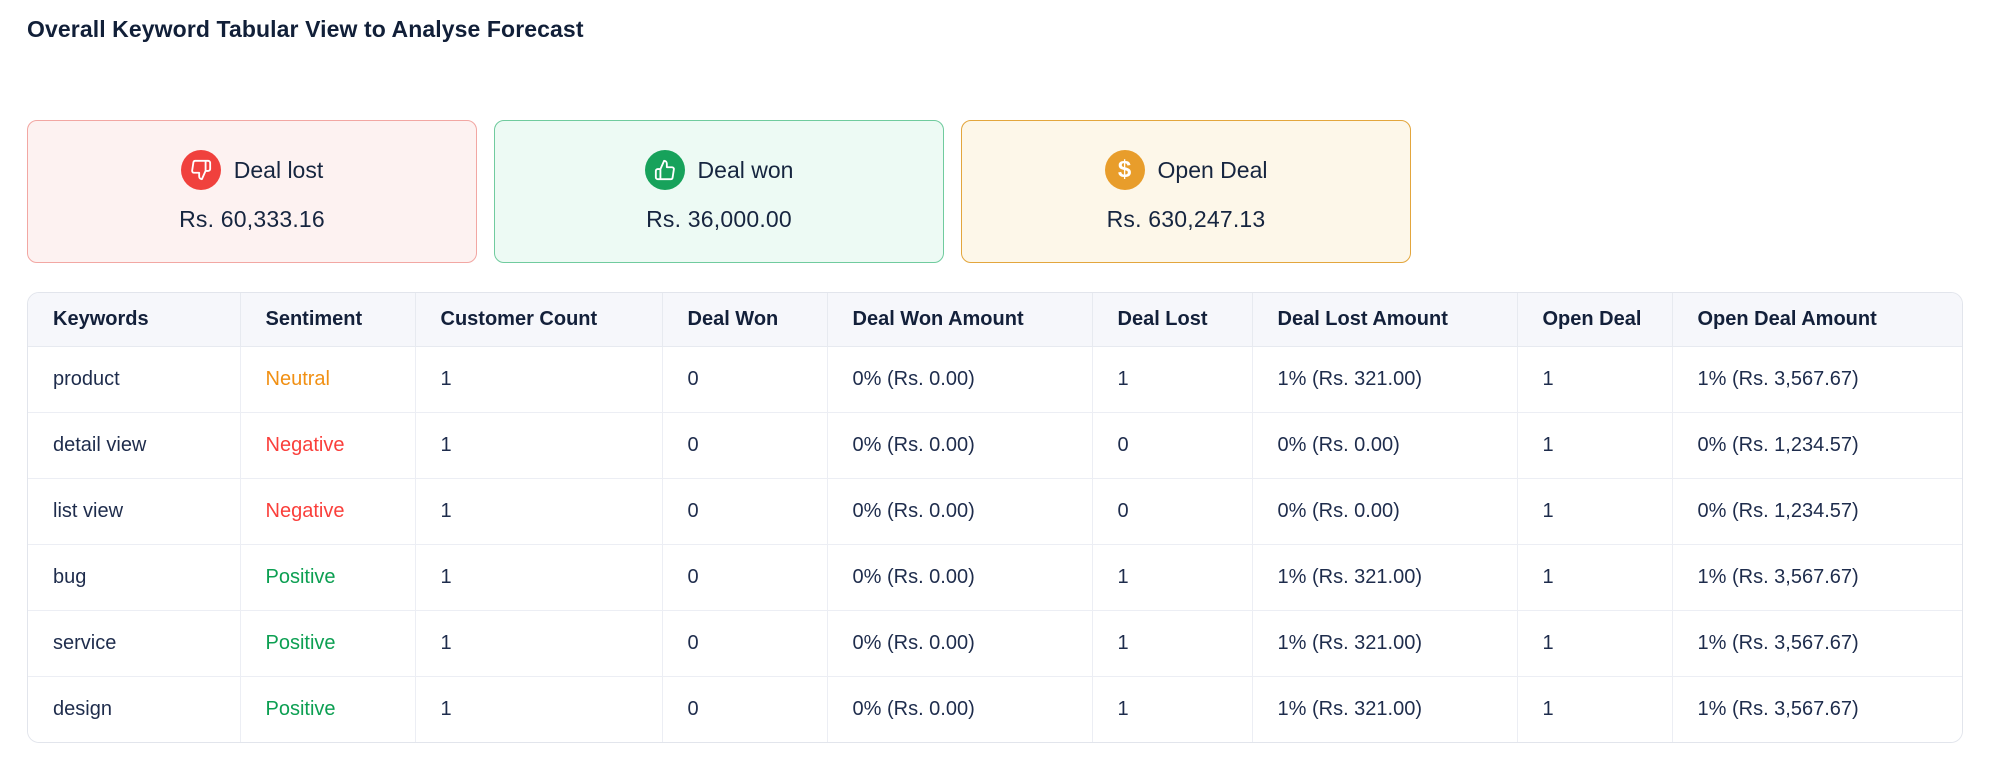  What do you see at coordinates (134, 379) in the screenshot?
I see `cell-keyword: product` at bounding box center [134, 379].